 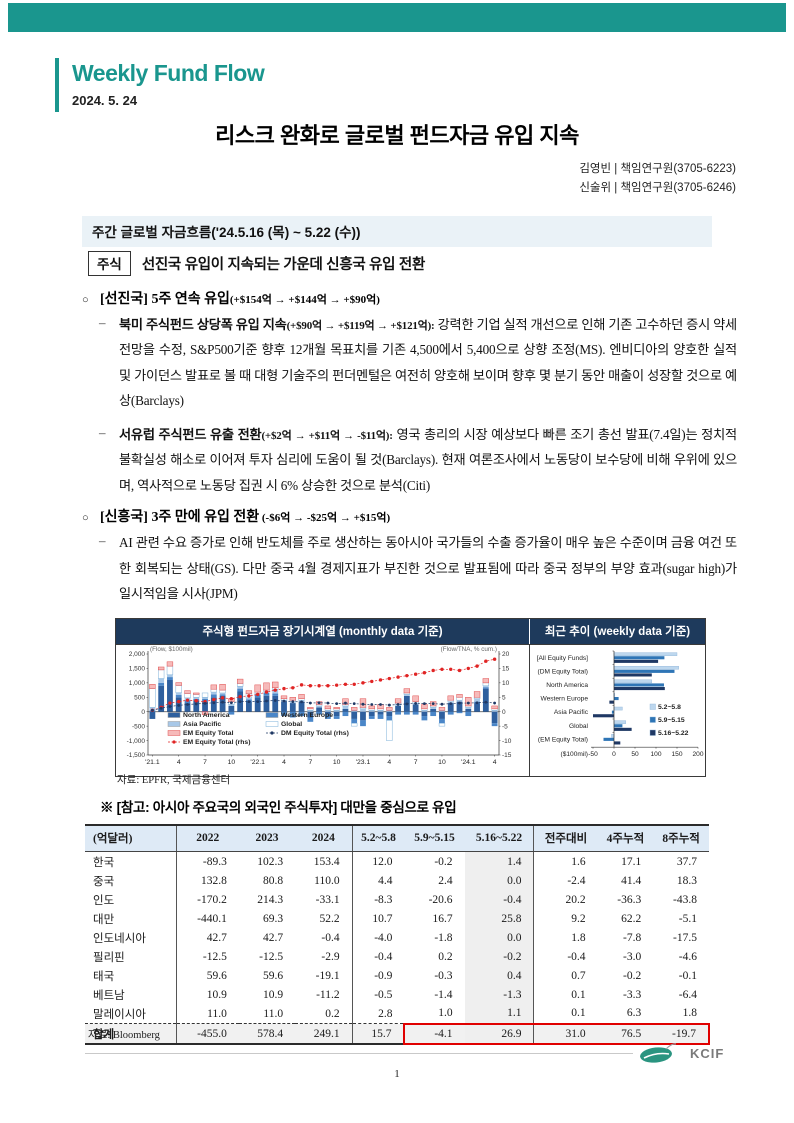 What do you see at coordinates (625, 1033) in the screenshot?
I see `cell-value: 76.5` at bounding box center [625, 1033].